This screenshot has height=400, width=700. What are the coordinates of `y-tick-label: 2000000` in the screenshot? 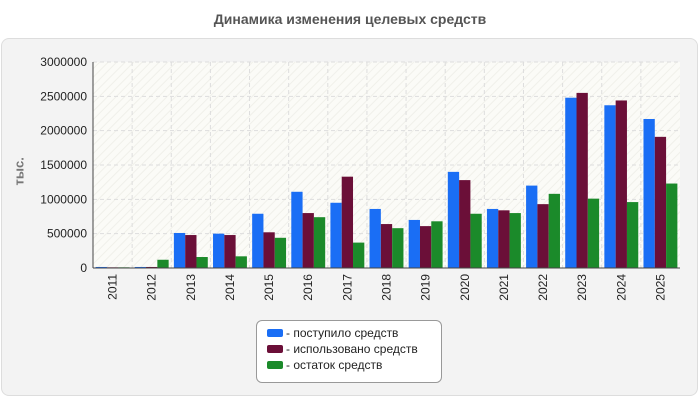 It's located at (63, 131).